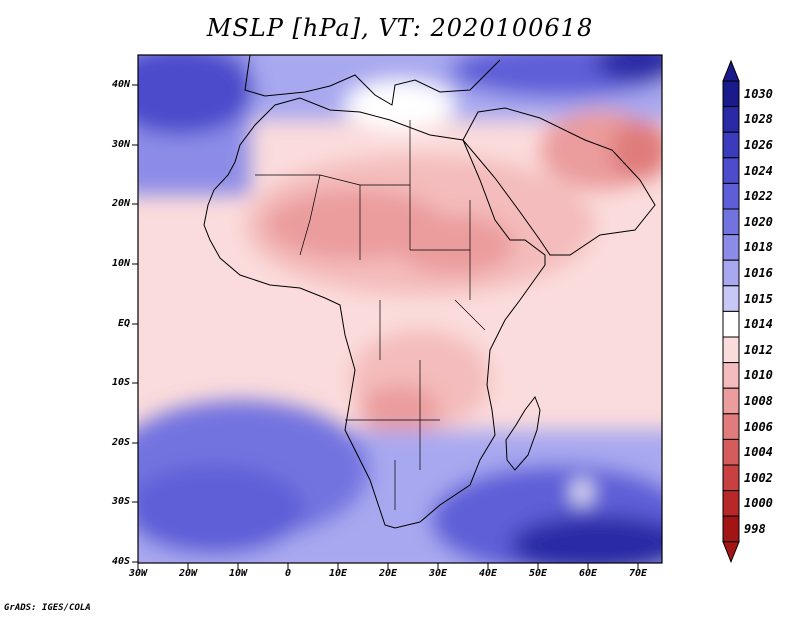 The height and width of the screenshot is (618, 800). What do you see at coordinates (488, 573) in the screenshot?
I see `lon-label-40e: 40E` at bounding box center [488, 573].